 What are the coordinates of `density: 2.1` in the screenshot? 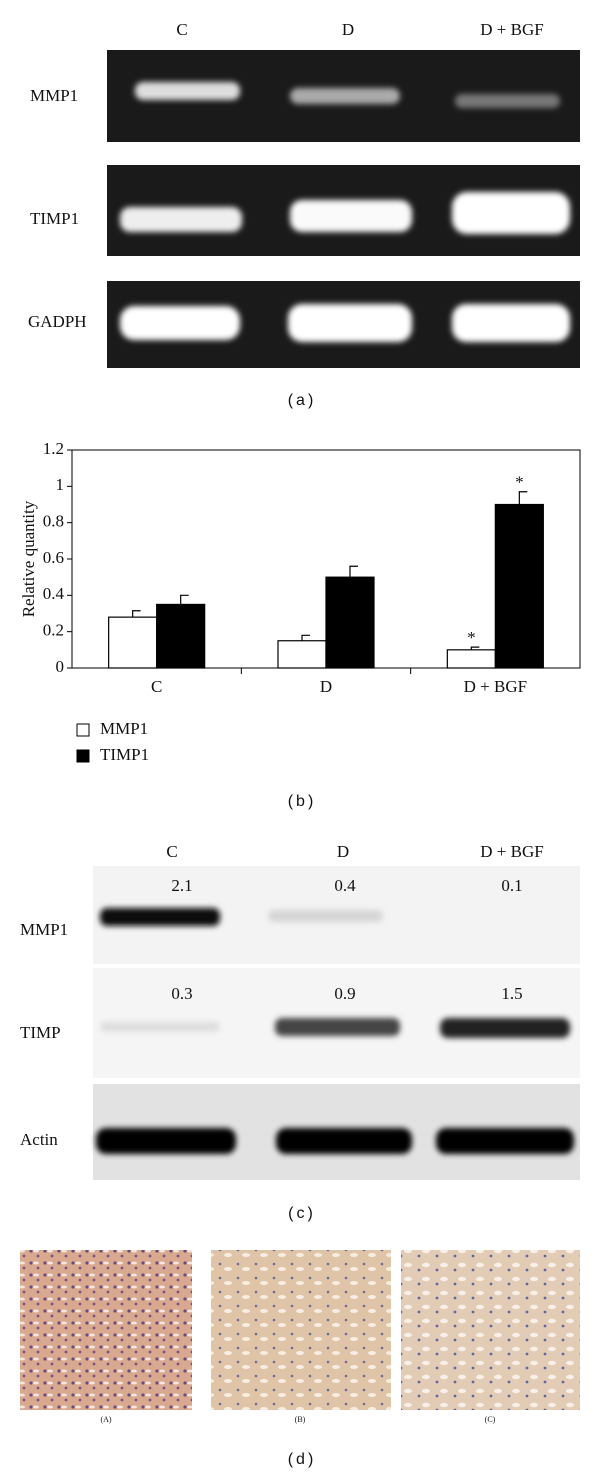 It's located at (181, 885).